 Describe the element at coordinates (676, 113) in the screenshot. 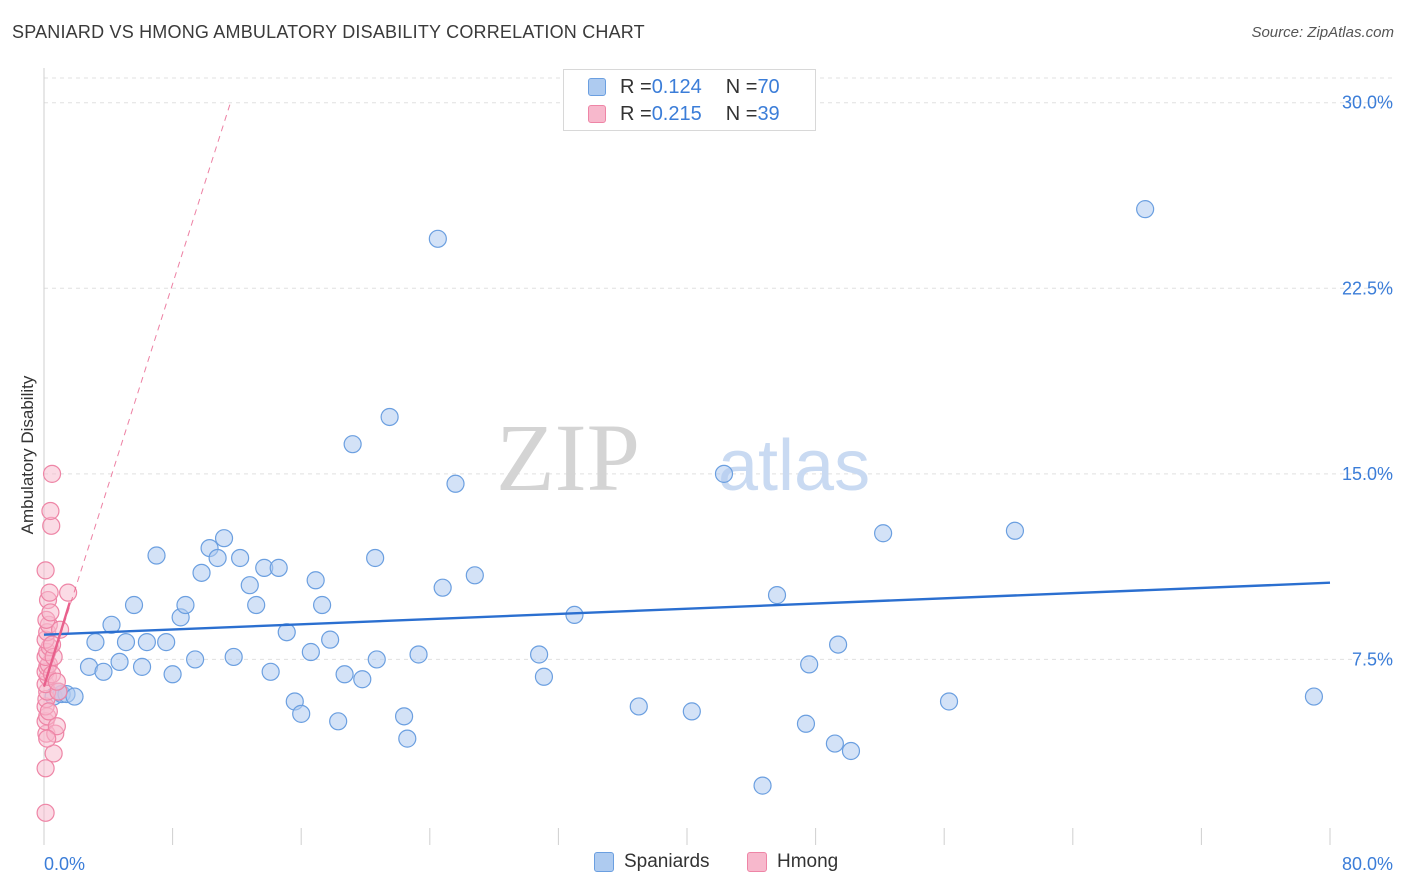

I see `r-value: 0.215` at that location.